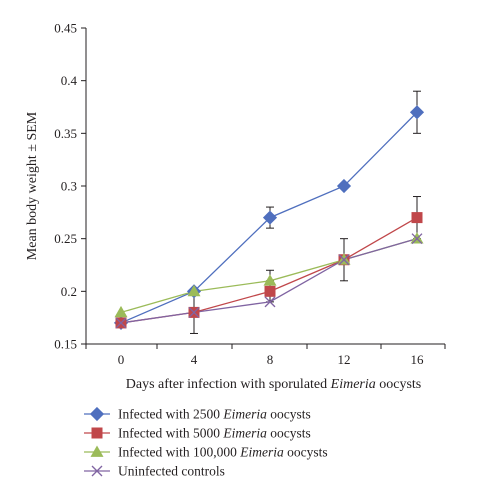  What do you see at coordinates (170, 433) in the screenshot?
I see `legend-label-part: Infected with 5000` at bounding box center [170, 433].